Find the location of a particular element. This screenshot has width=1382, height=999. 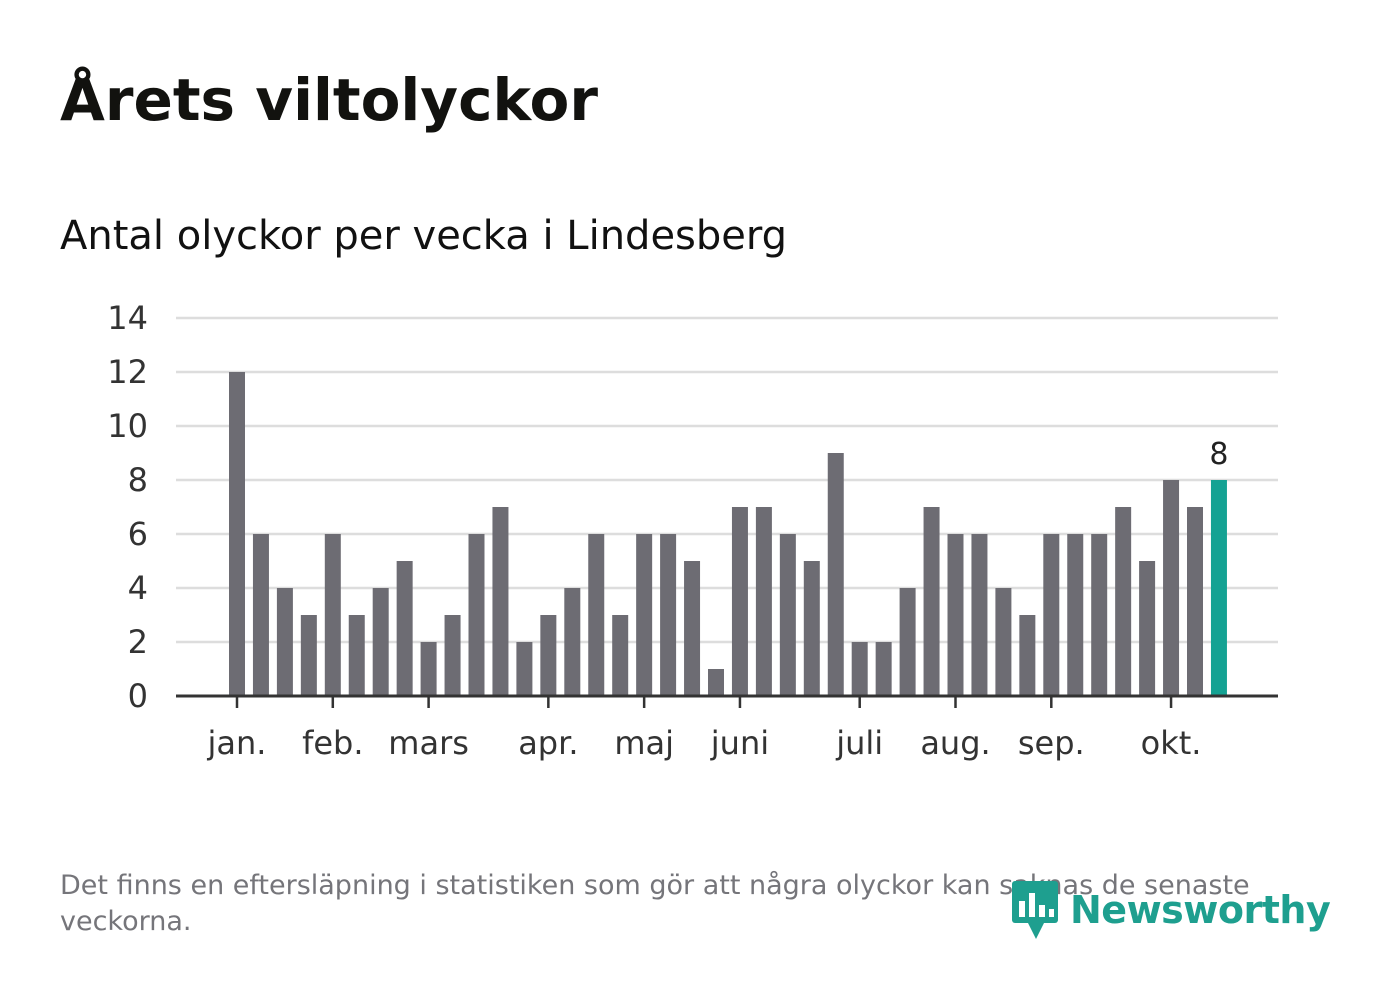

x-tick-label: apr. is located at coordinates (548, 743).